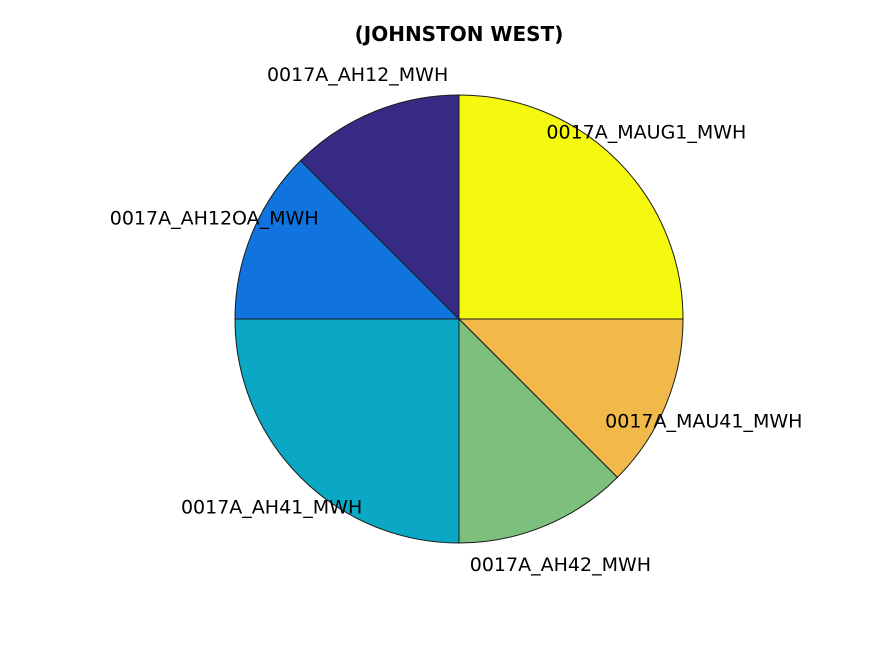  What do you see at coordinates (646, 133) in the screenshot?
I see `slice-label: 0017A_MAUG1_MWH` at bounding box center [646, 133].